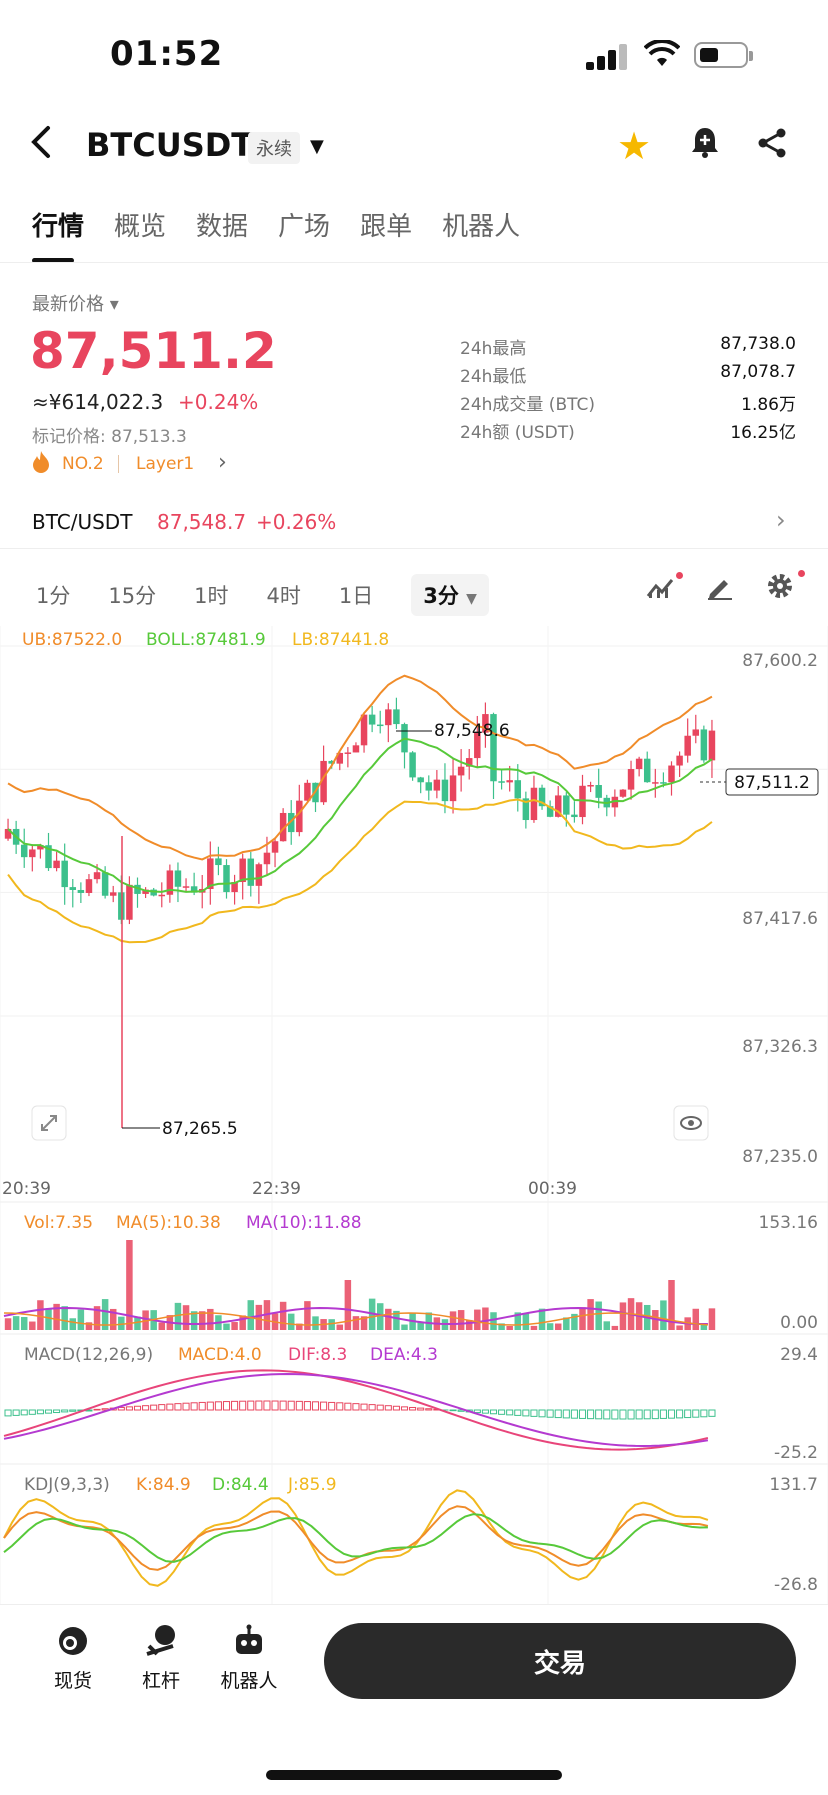 The image size is (828, 1795). I want to click on nav-margin: 杠杆, so click(161, 1658).